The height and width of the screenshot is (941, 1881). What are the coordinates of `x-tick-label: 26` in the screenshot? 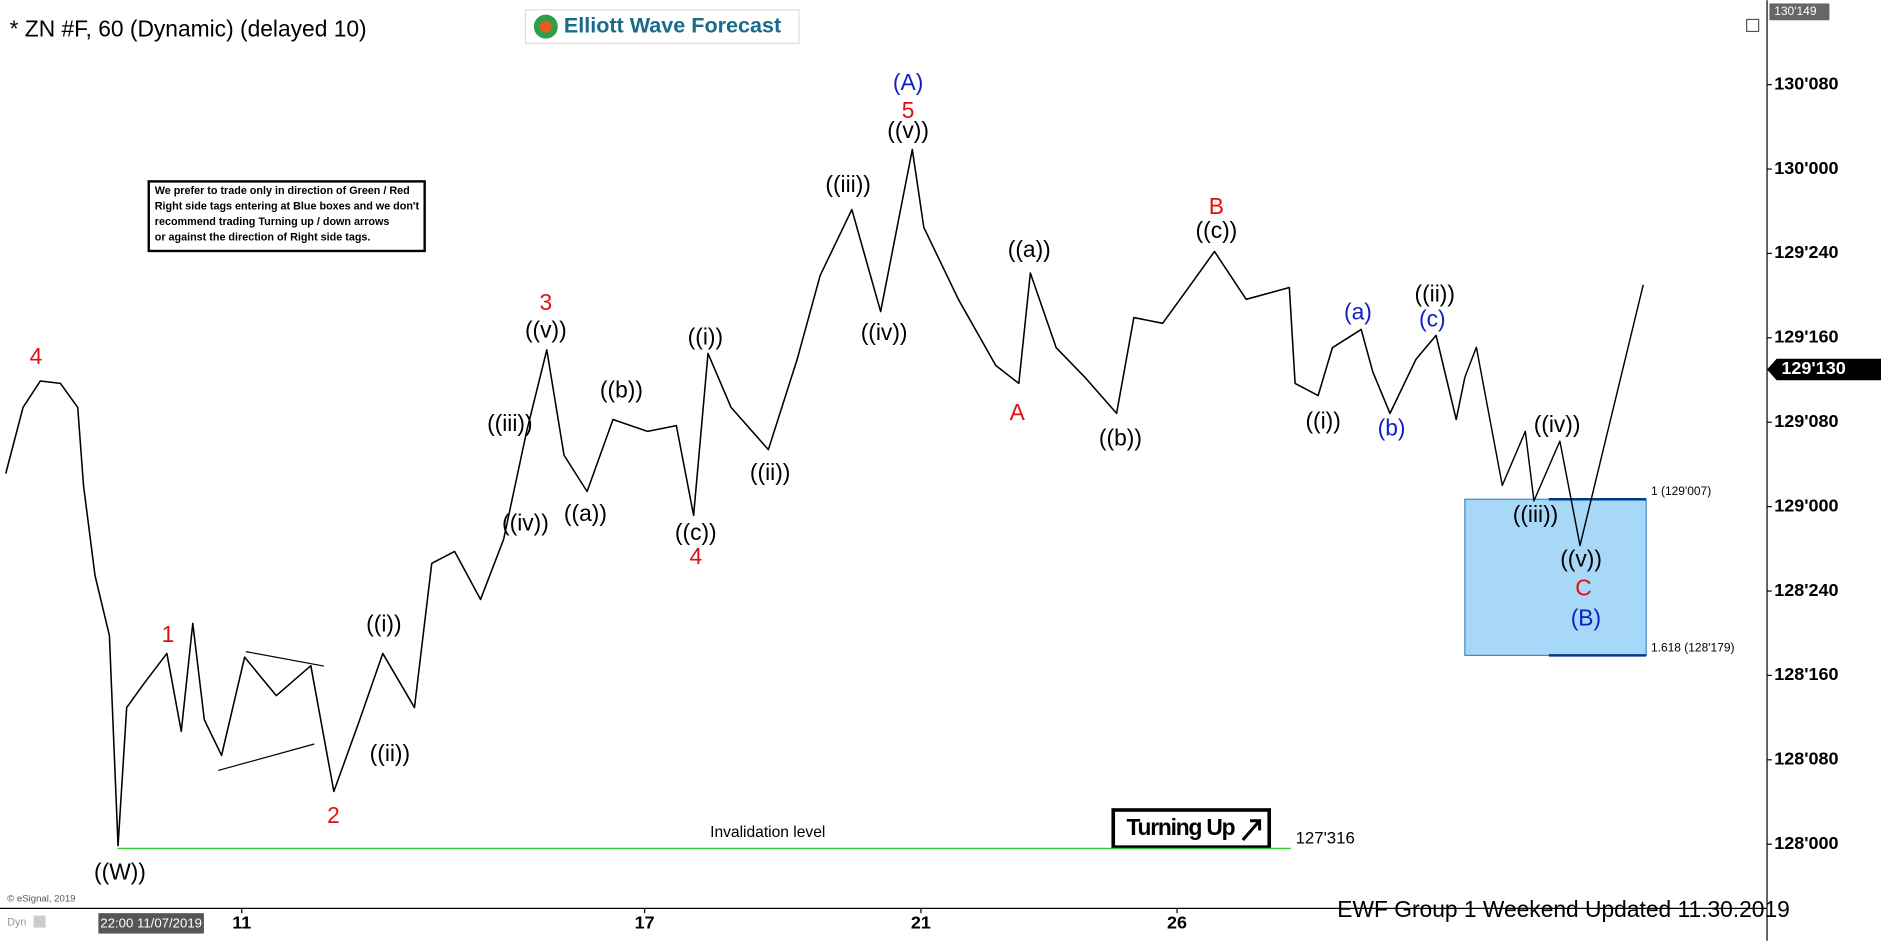 It's located at (1177, 923).